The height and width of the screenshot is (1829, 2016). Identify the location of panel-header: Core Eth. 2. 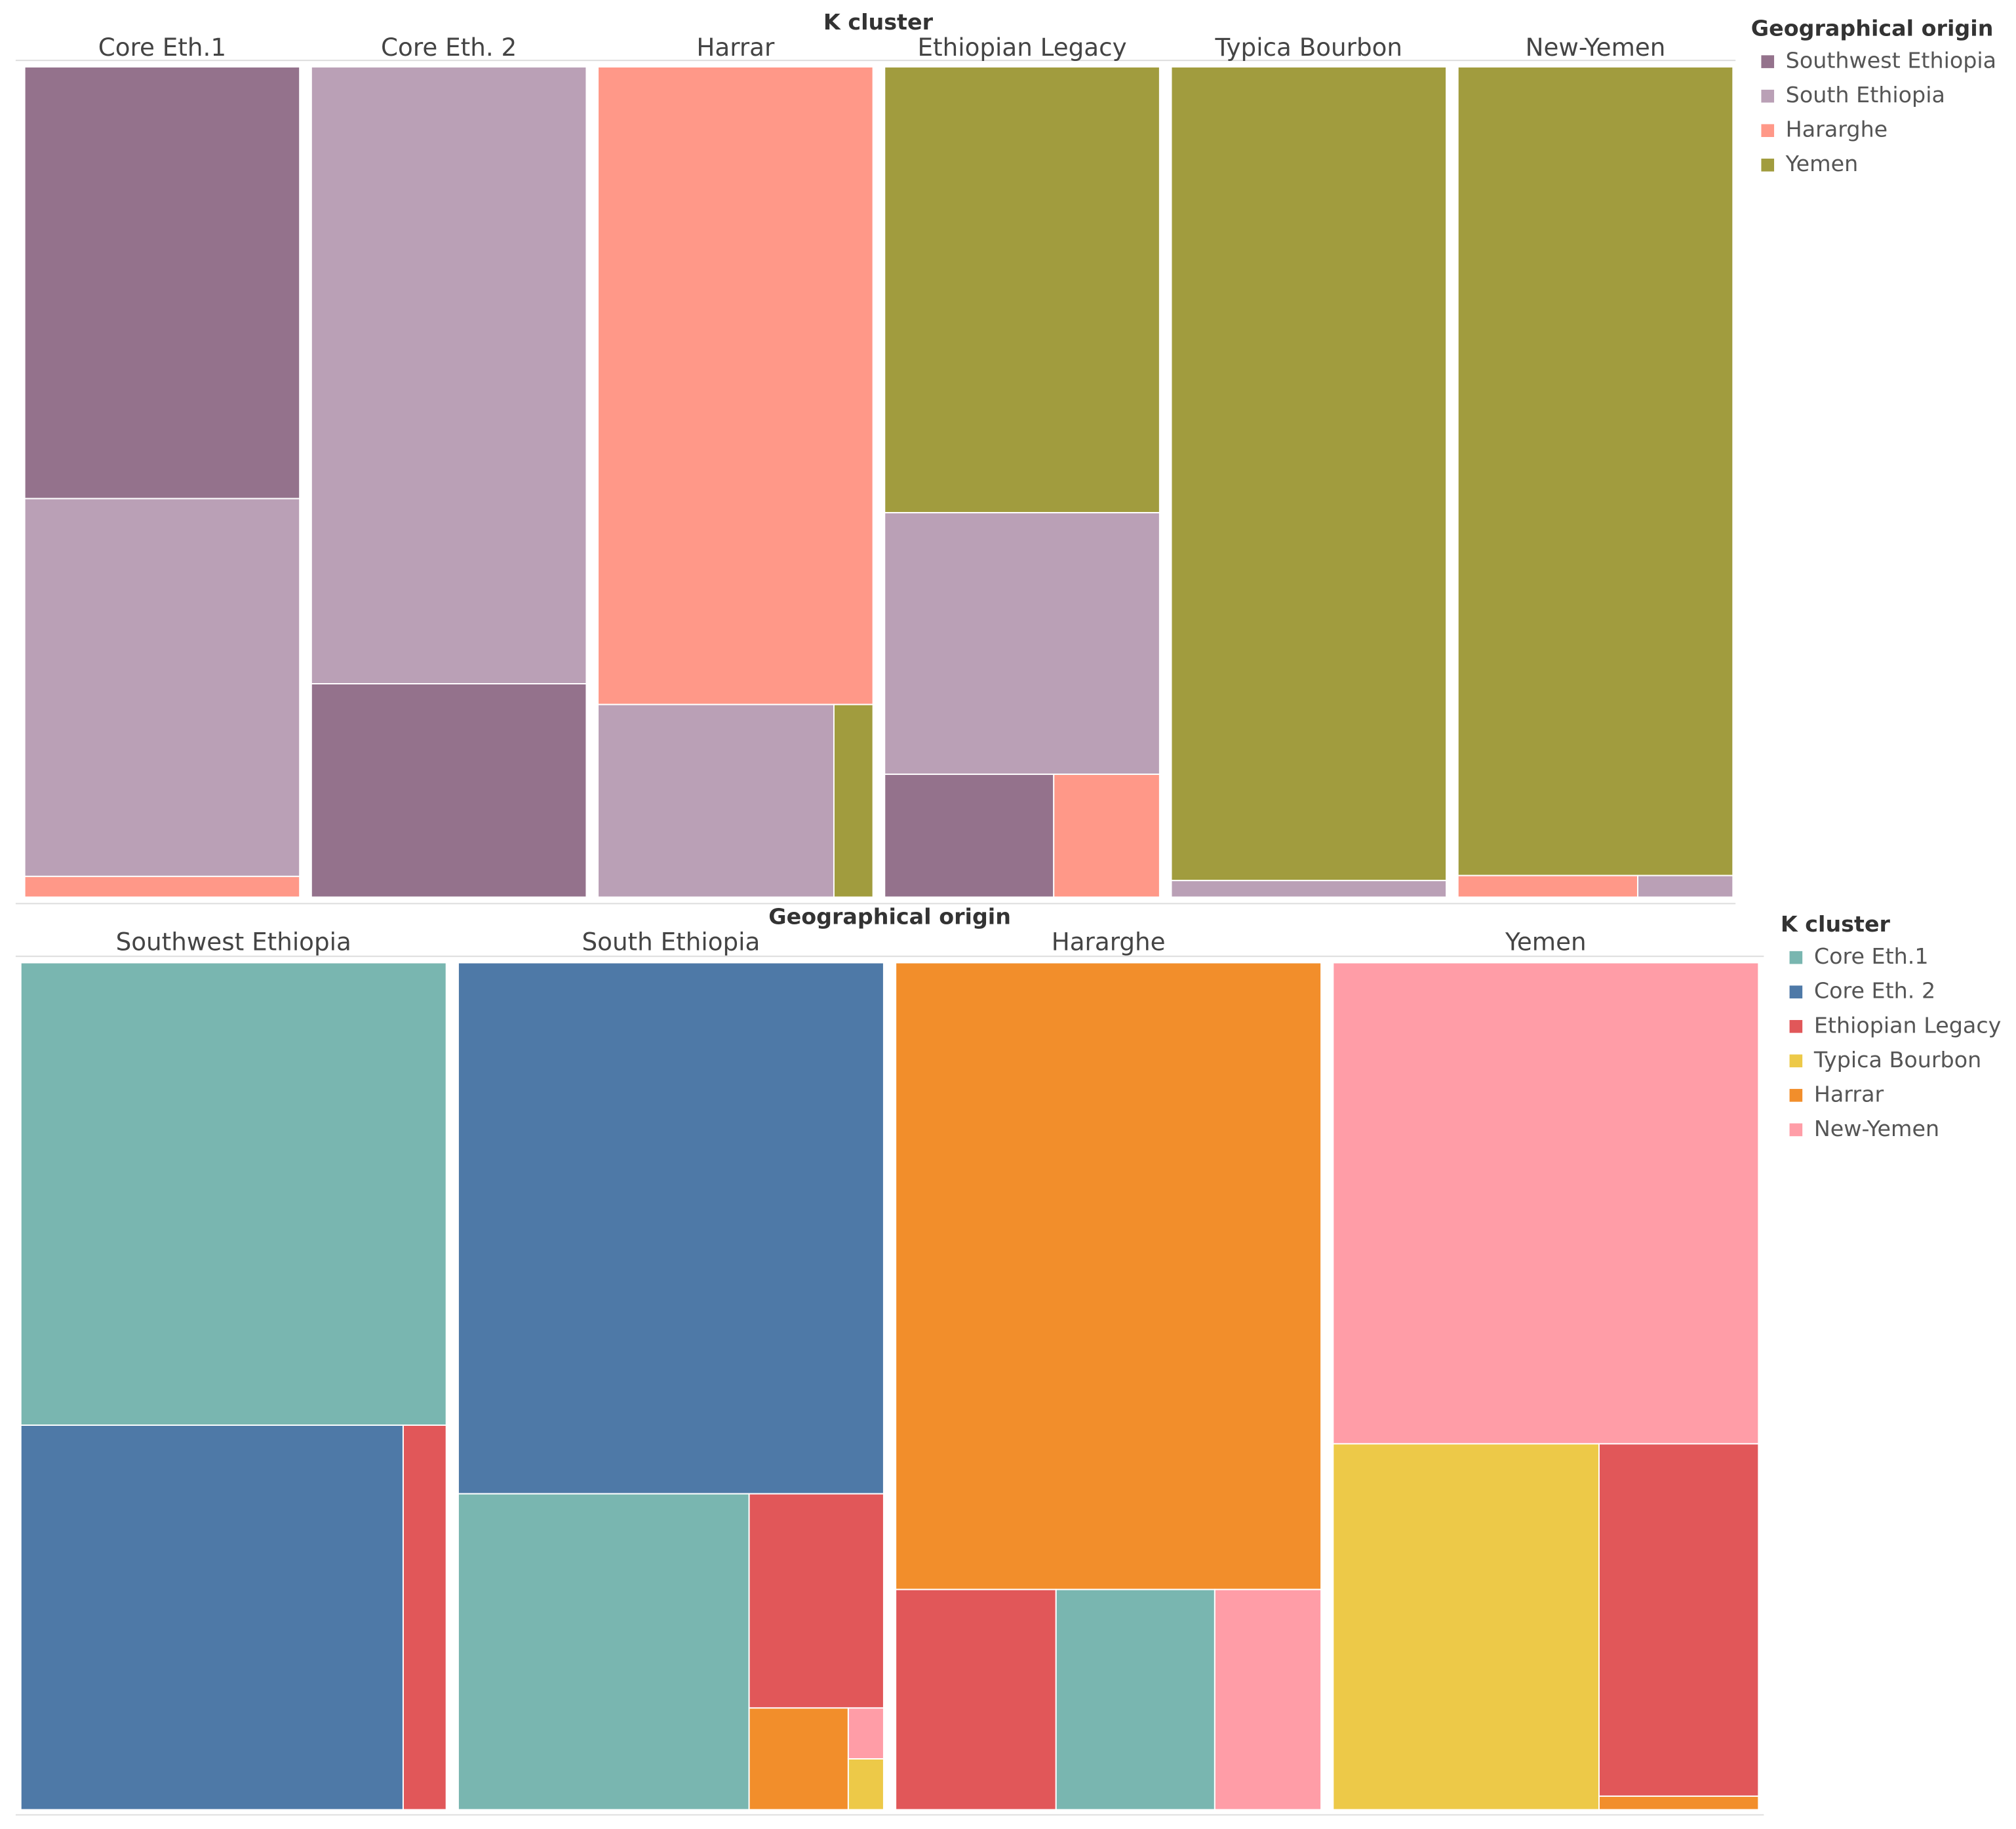
(449, 47).